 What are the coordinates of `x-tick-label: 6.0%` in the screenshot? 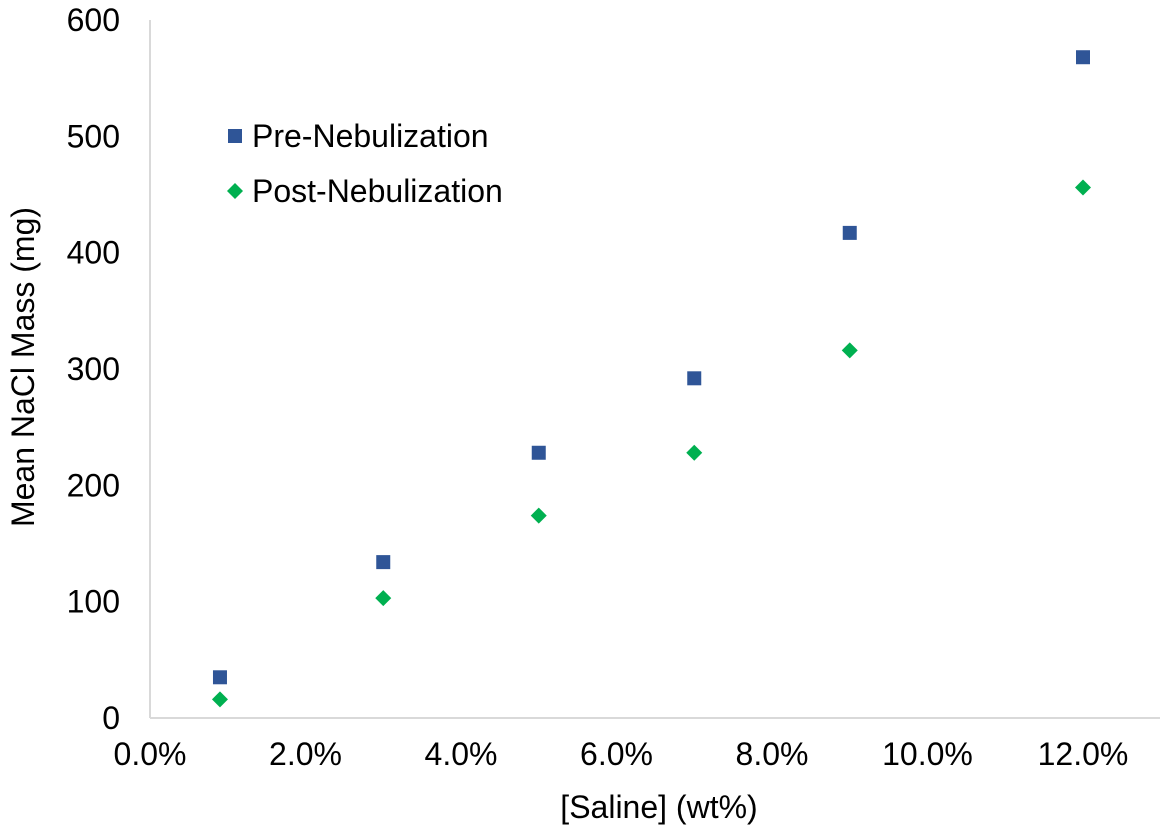 It's located at (616, 754).